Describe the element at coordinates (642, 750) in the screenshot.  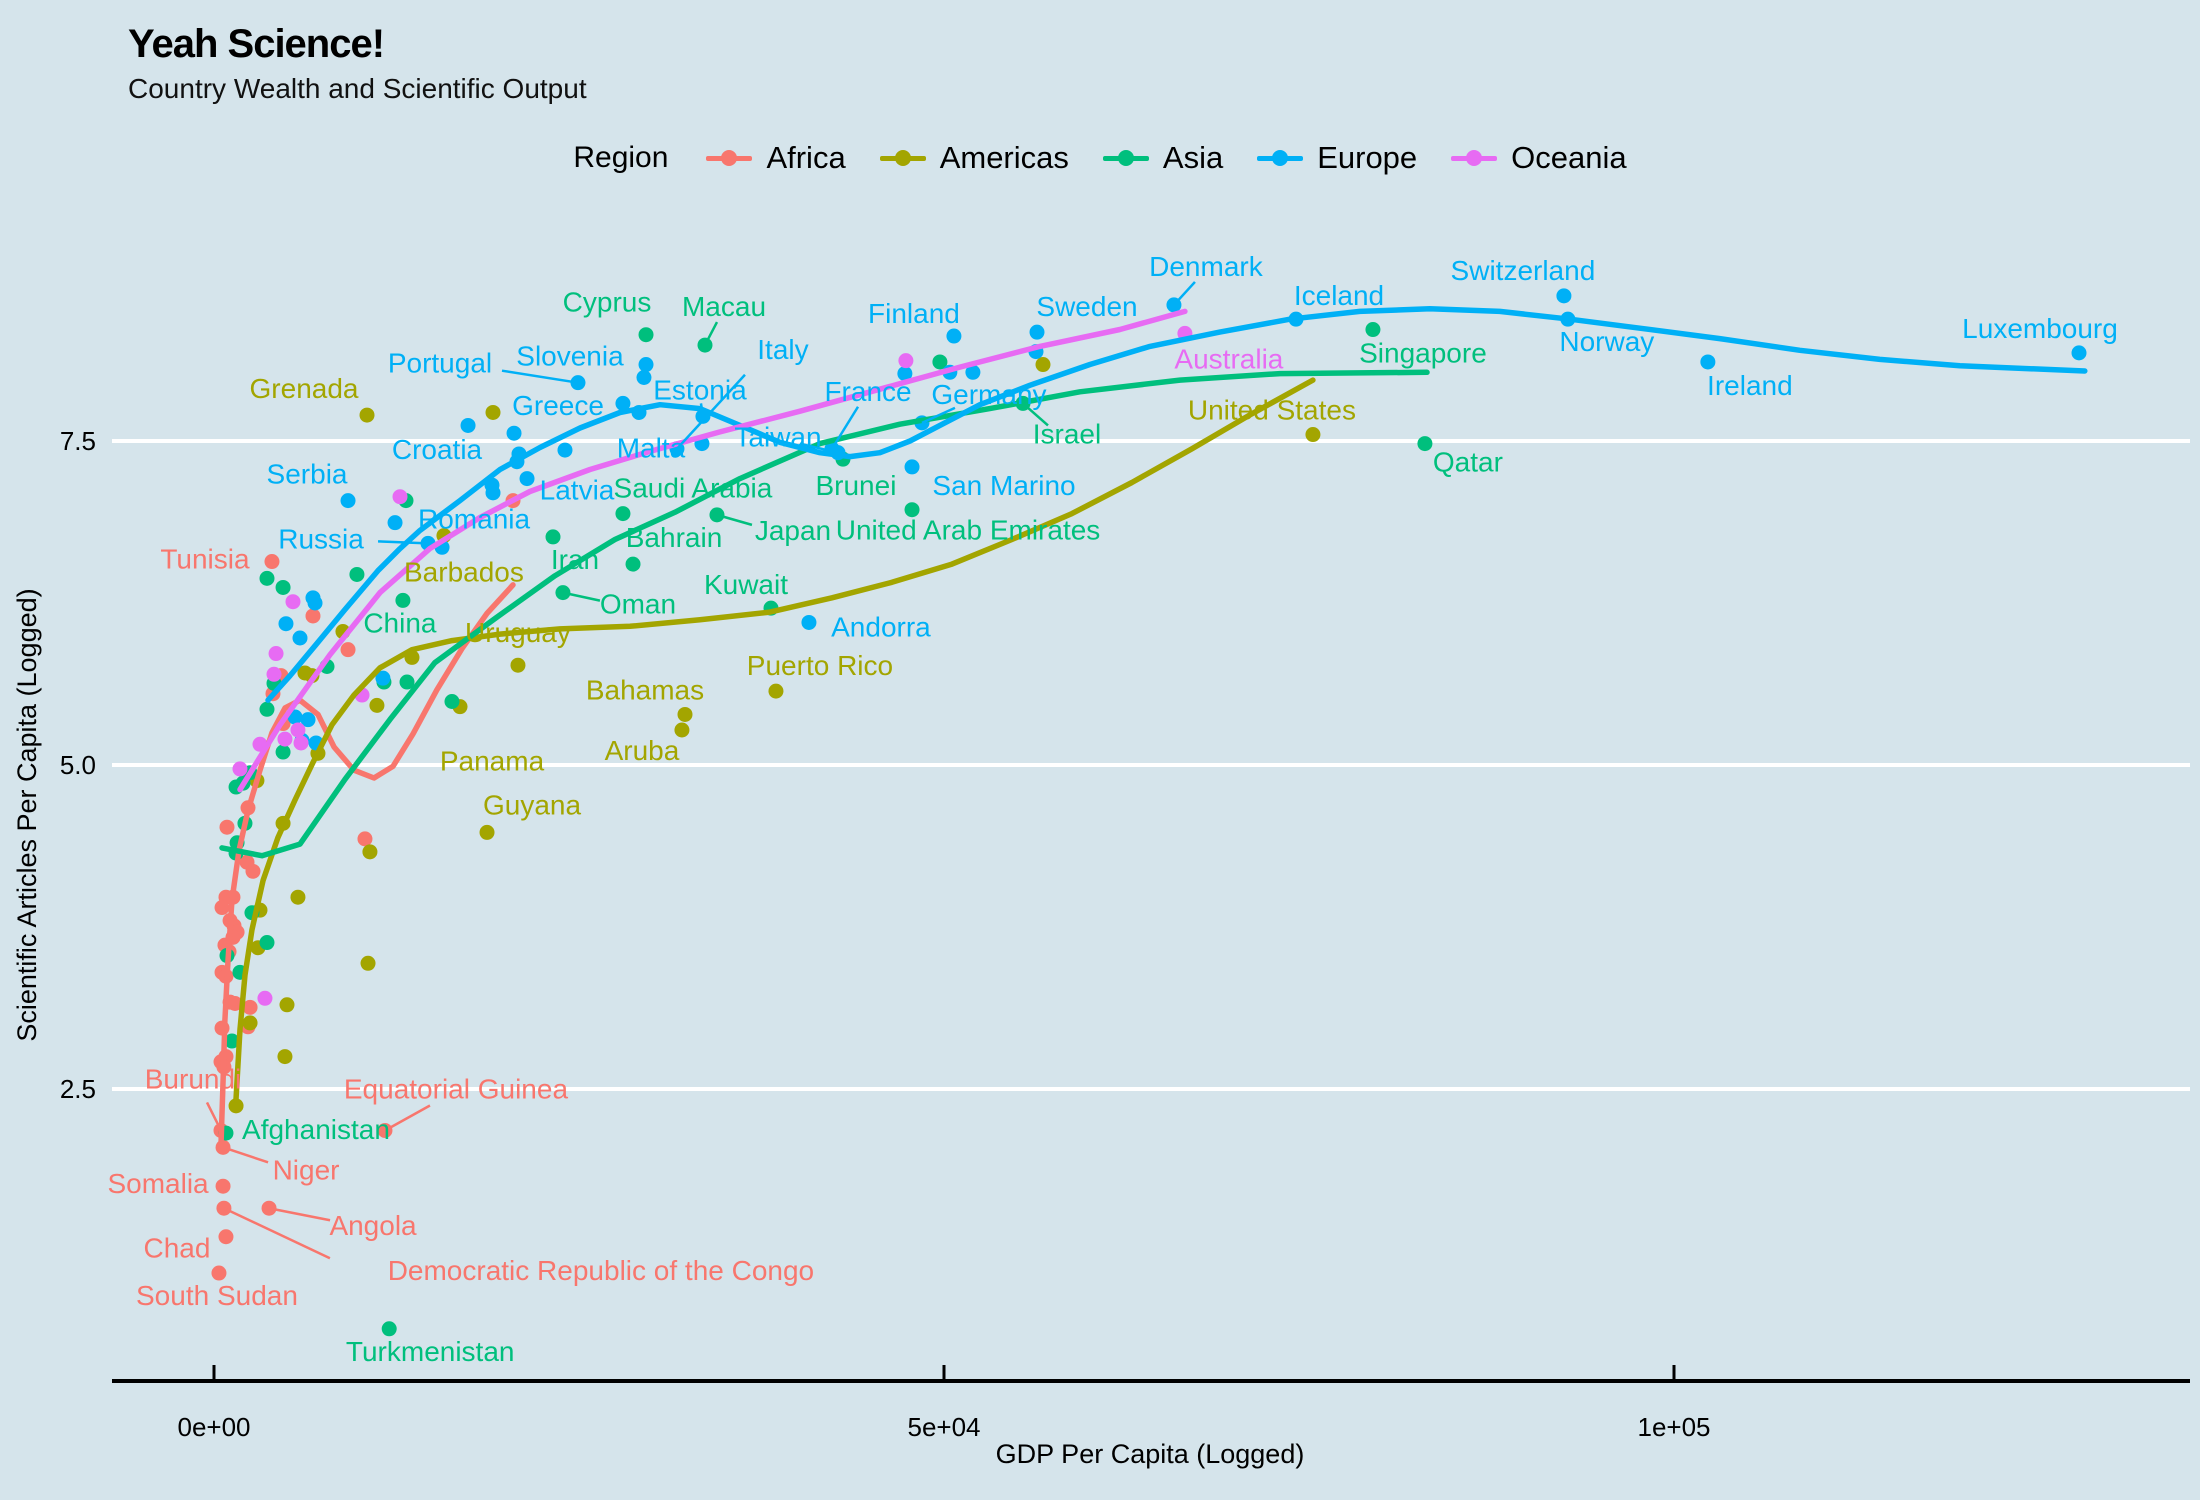
I see `country-label-aruba: Aruba` at that location.